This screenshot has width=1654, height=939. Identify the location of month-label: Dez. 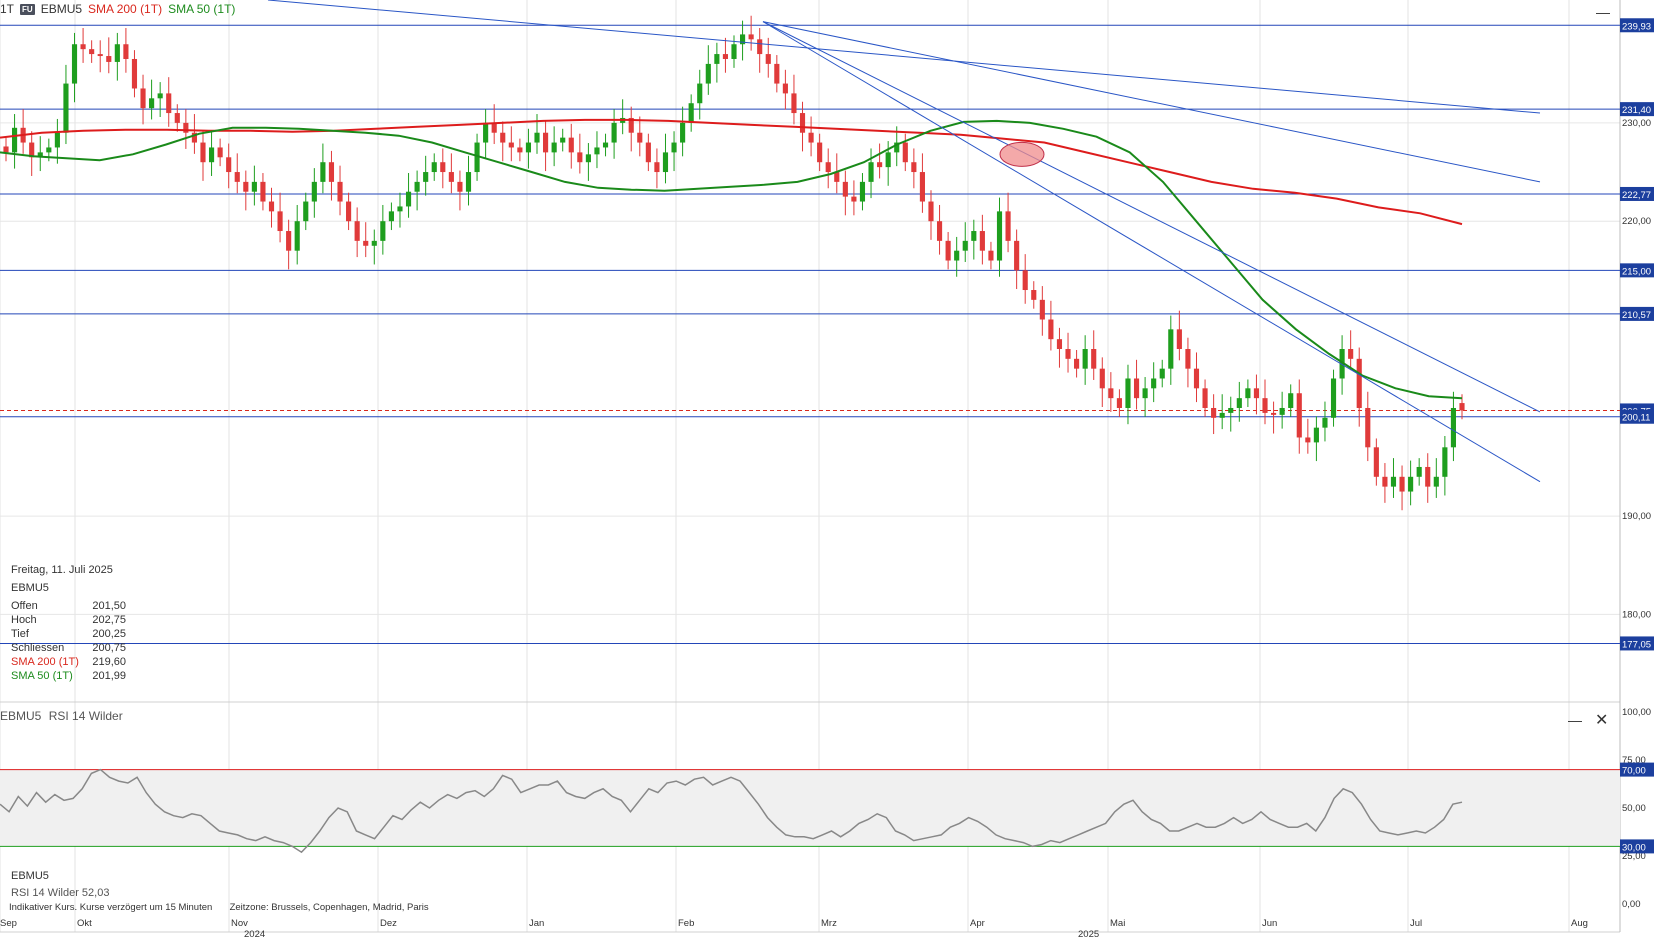
(388, 923).